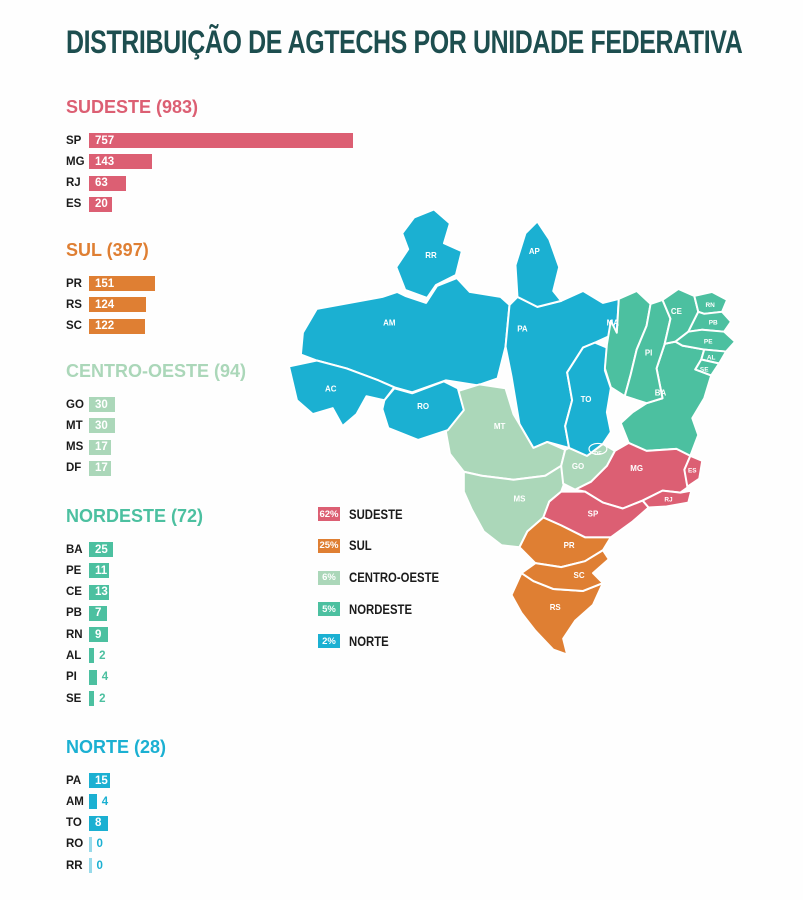  What do you see at coordinates (156, 426) in the screenshot?
I see `bar-row: MT 30` at bounding box center [156, 426].